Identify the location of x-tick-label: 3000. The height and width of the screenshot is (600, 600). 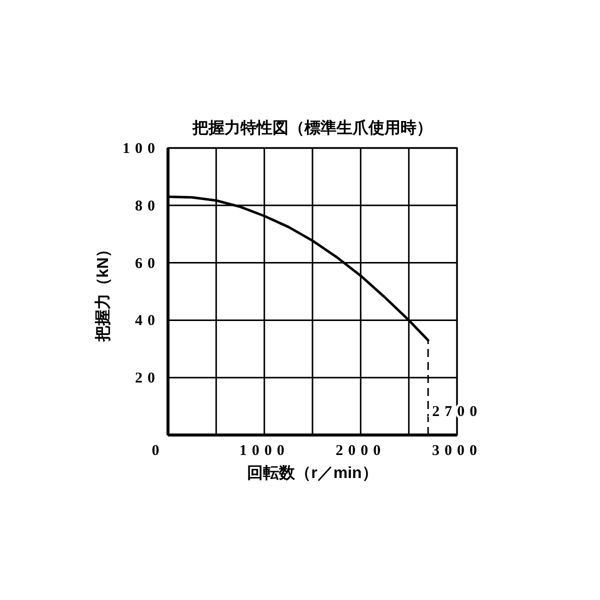
(457, 451).